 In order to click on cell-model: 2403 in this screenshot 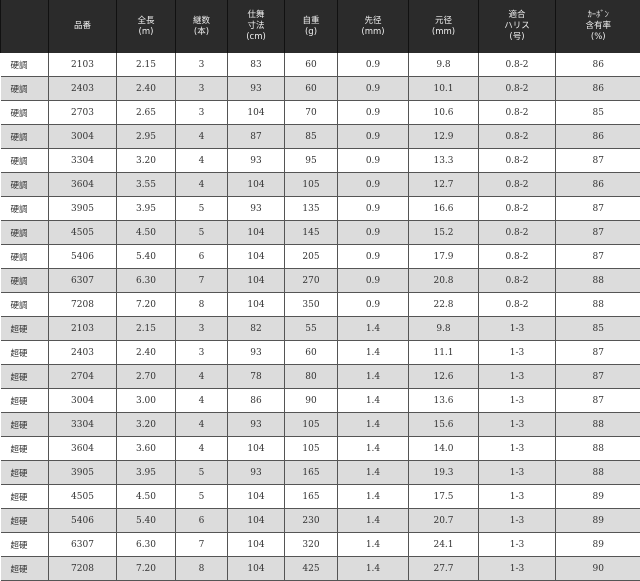, I will do `click(83, 89)`.